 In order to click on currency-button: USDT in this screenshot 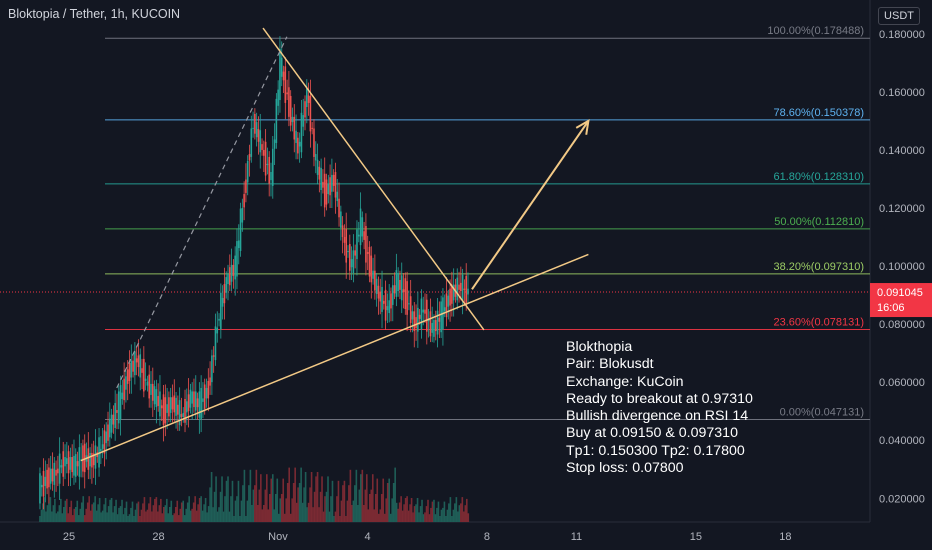, I will do `click(899, 16)`.